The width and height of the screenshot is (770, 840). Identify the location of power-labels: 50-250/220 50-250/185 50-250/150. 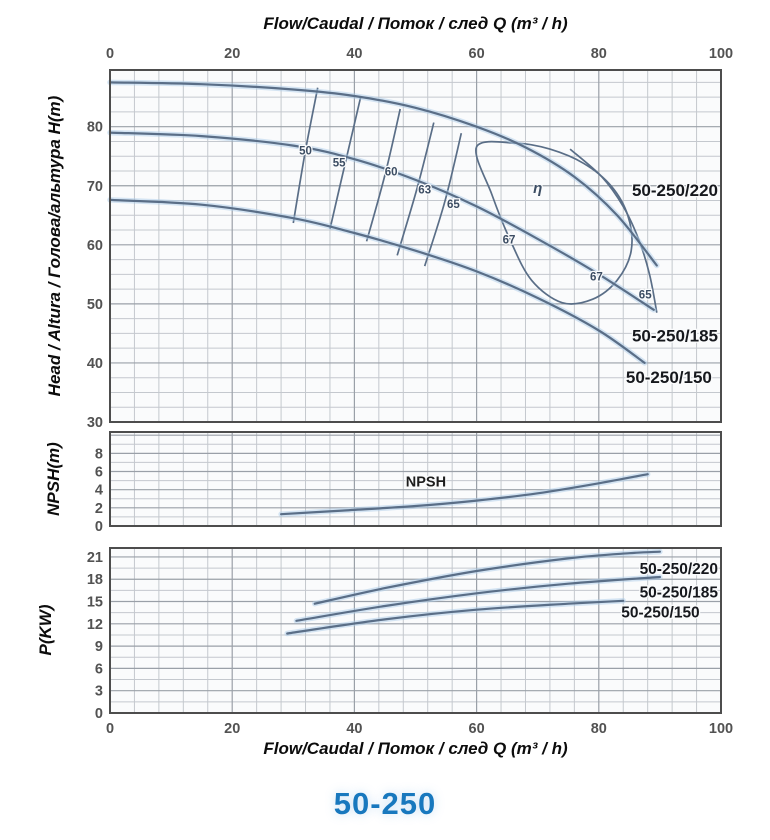
(670, 591).